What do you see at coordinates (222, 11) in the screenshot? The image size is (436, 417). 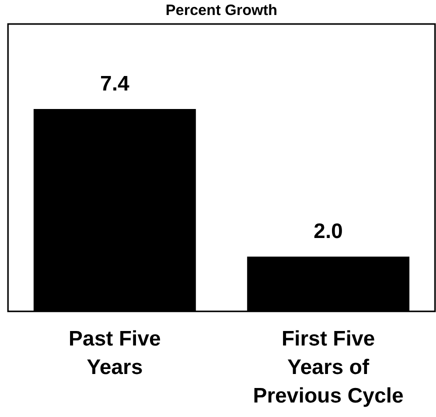 I see `chart-title: Percent Growth` at bounding box center [222, 11].